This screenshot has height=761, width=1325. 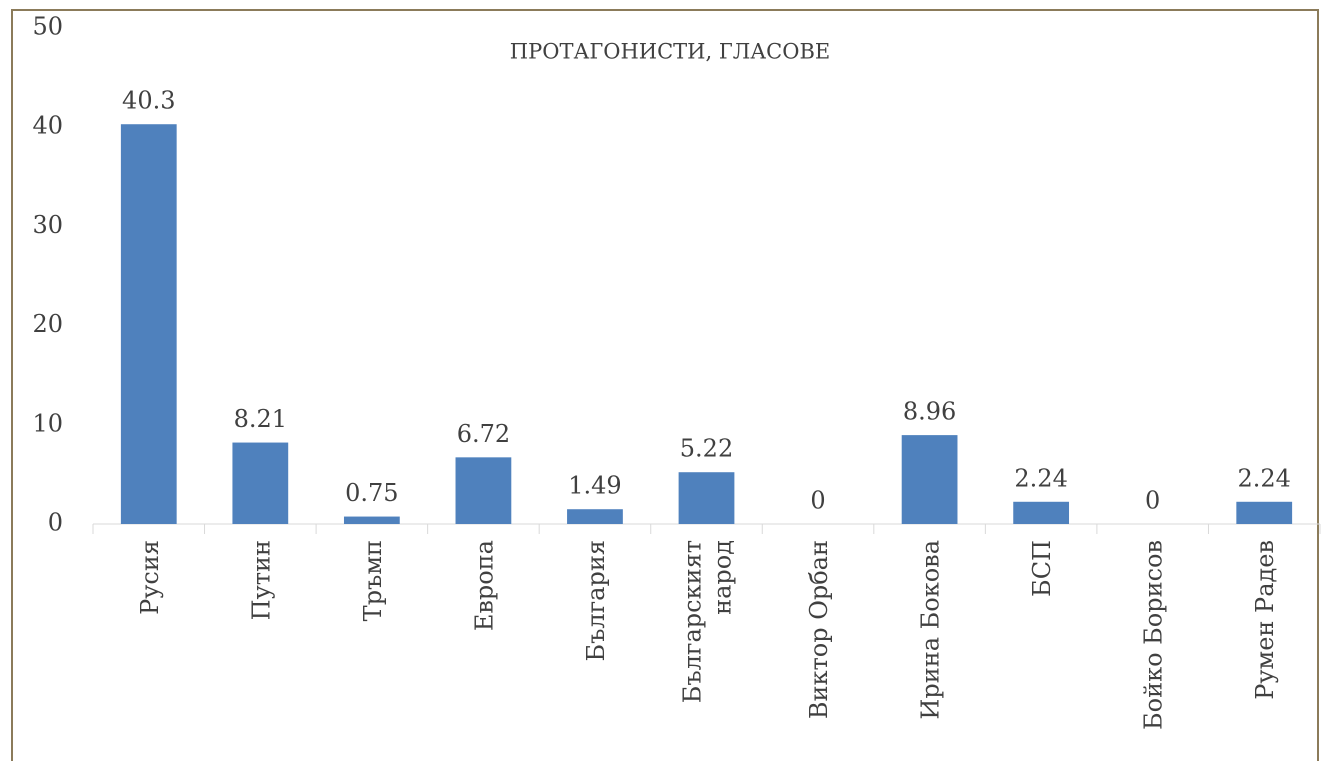 What do you see at coordinates (150, 577) in the screenshot?
I see `x-tick-label: Русия` at bounding box center [150, 577].